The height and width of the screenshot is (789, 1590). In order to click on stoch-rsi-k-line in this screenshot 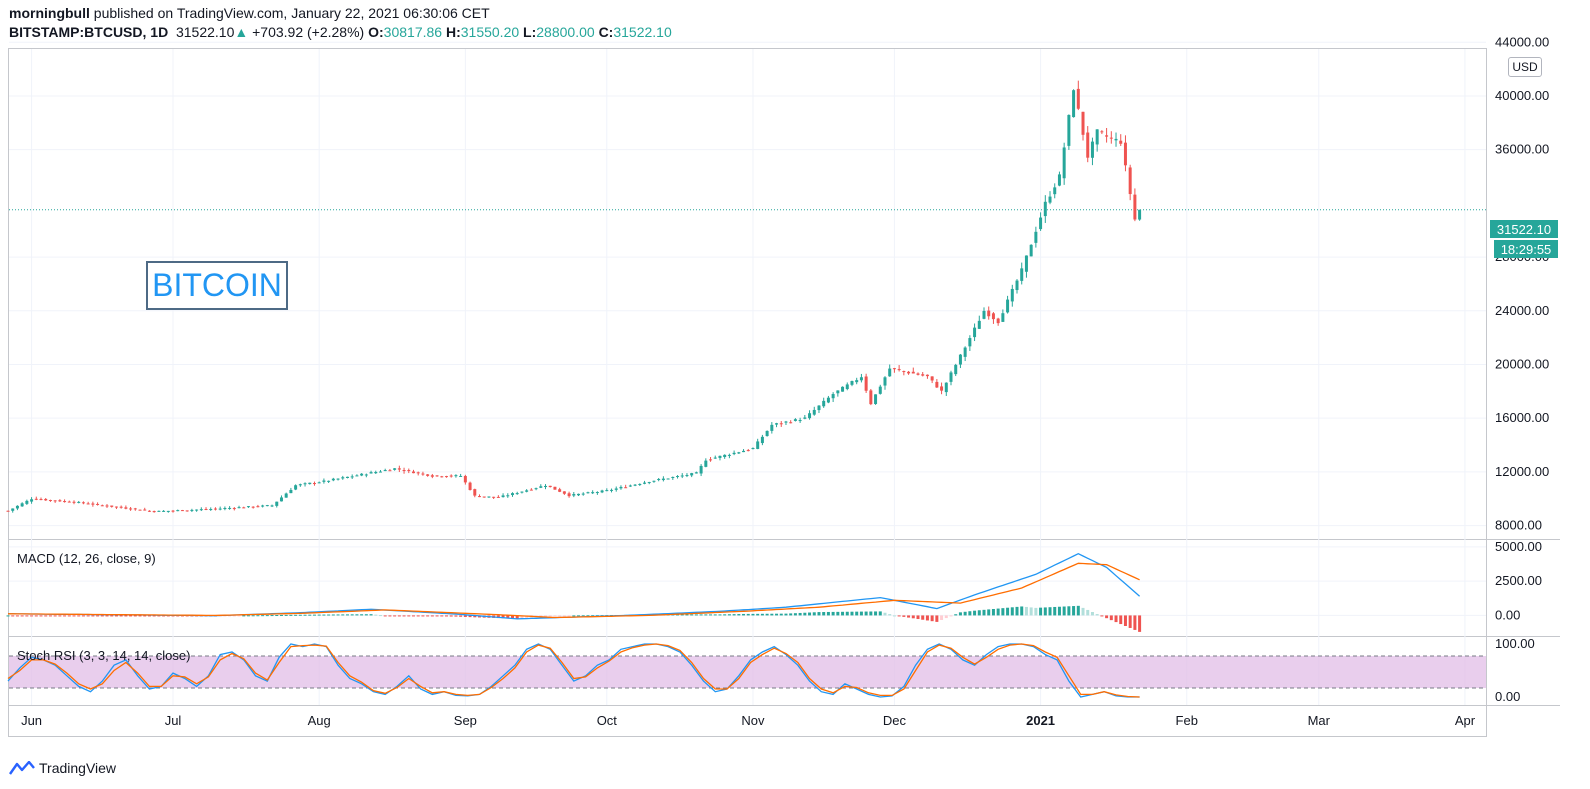, I will do `click(573, 670)`.